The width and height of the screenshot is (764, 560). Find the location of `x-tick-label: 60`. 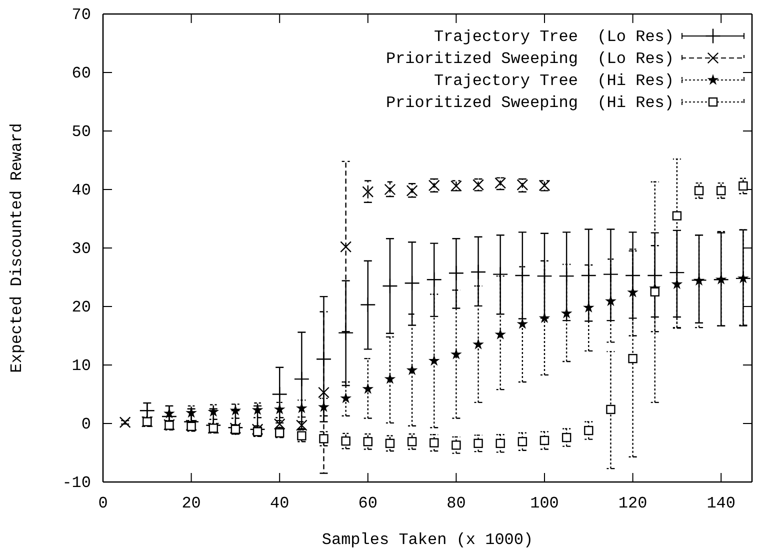

x-tick-label: 60 is located at coordinates (368, 503).